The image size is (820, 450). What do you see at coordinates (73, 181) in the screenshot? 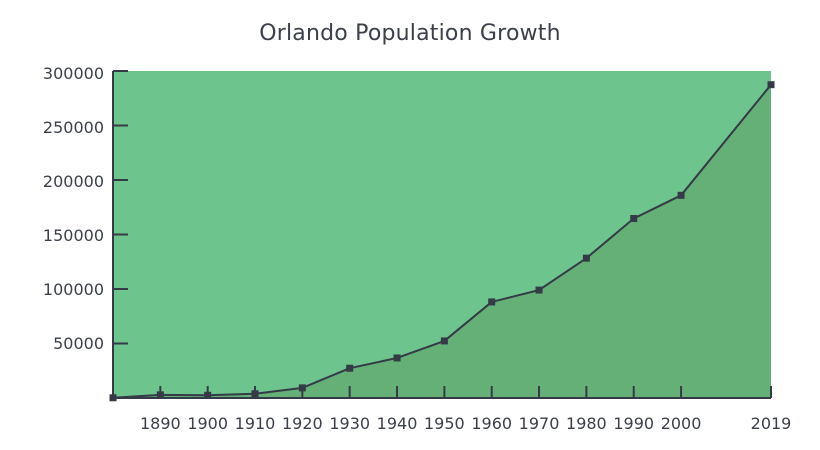
I see `y-axis-tick-label: 200000` at bounding box center [73, 181].